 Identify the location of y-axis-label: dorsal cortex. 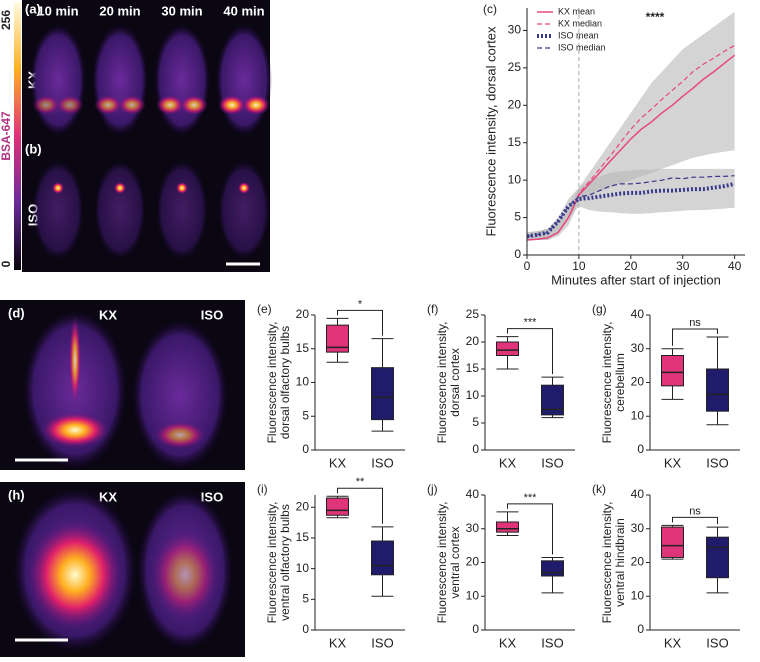
(455, 382).